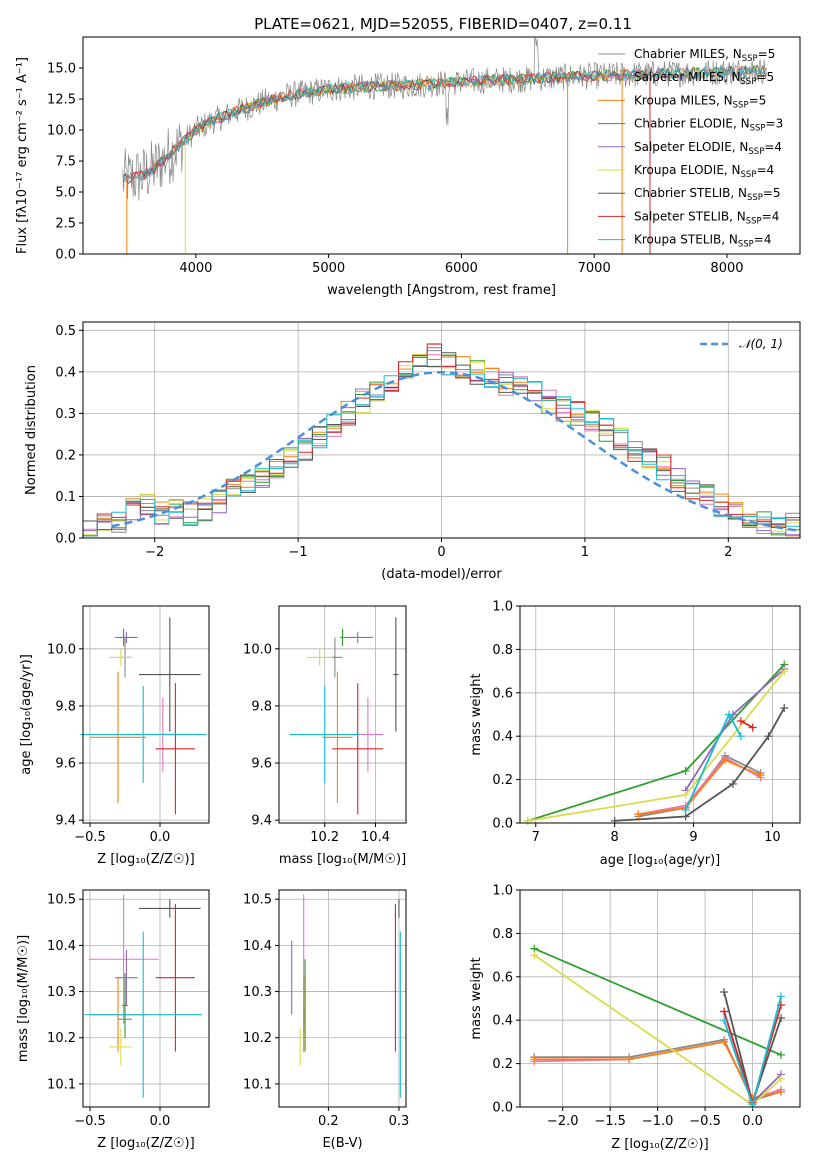 The width and height of the screenshot is (819, 1170). Describe the element at coordinates (594, 268) in the screenshot. I see `x-tick-label: 7000` at that location.